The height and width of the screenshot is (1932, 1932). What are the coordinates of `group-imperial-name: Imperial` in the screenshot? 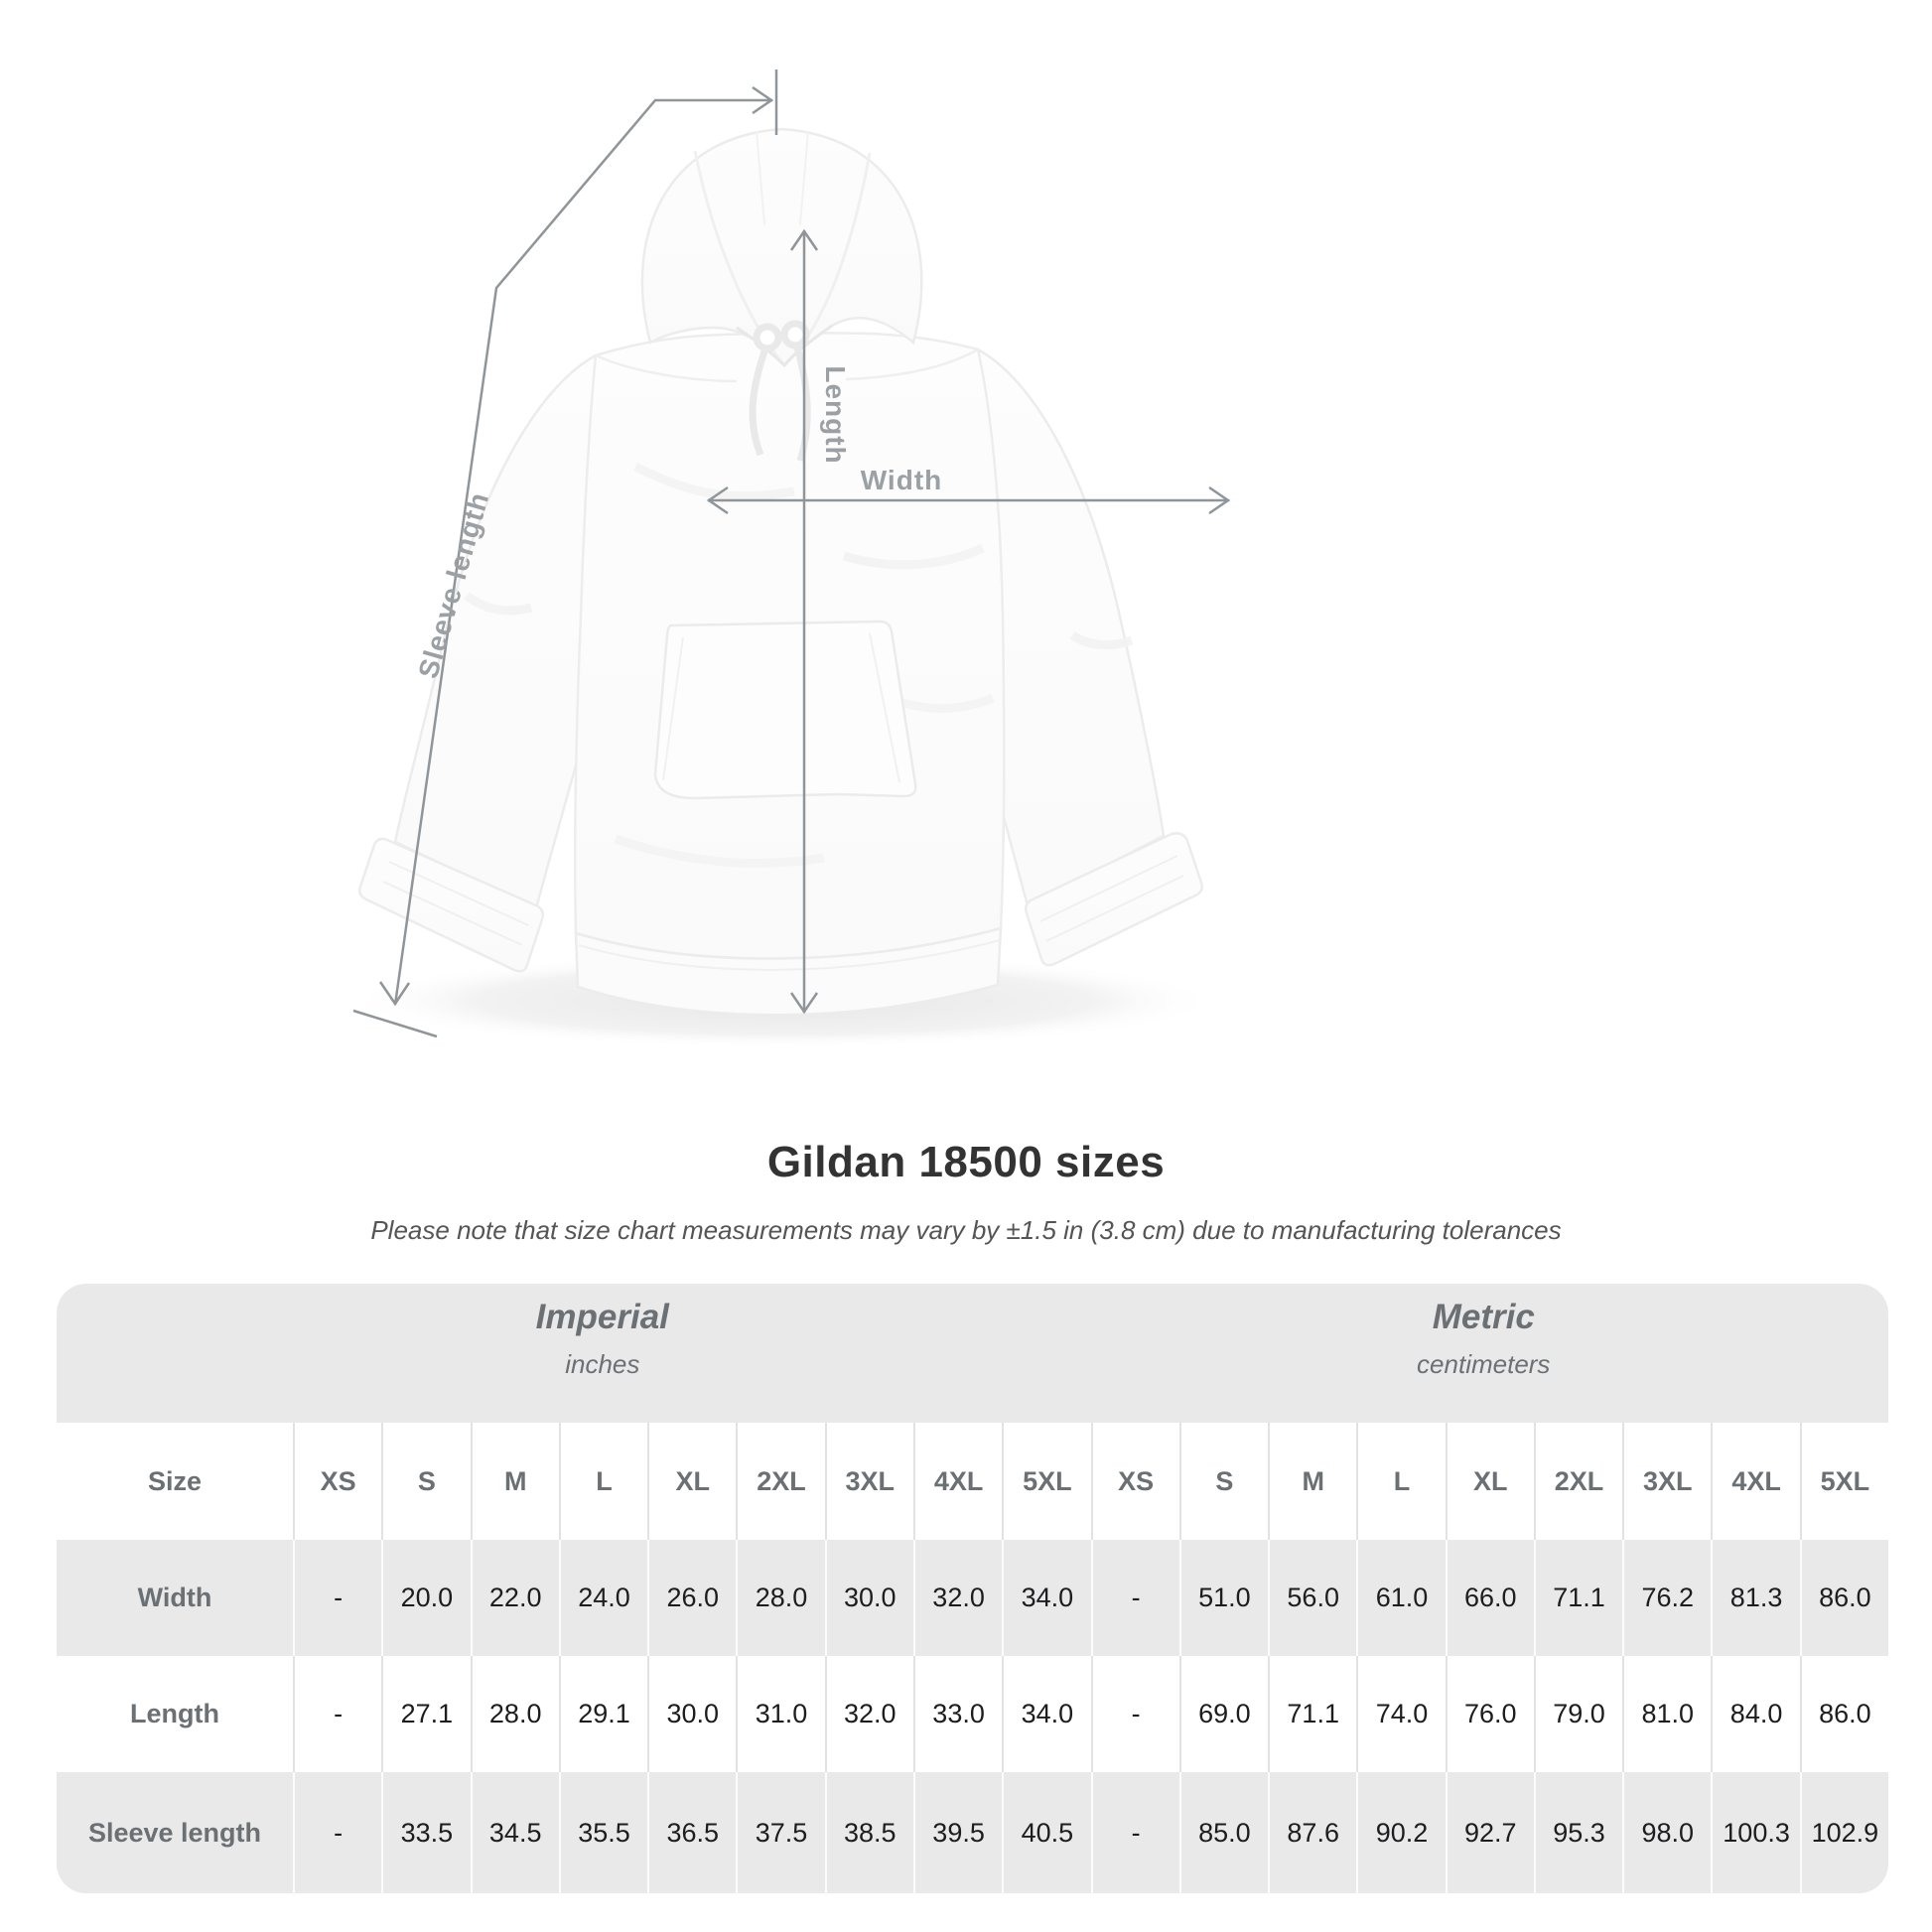 It's located at (602, 1317).